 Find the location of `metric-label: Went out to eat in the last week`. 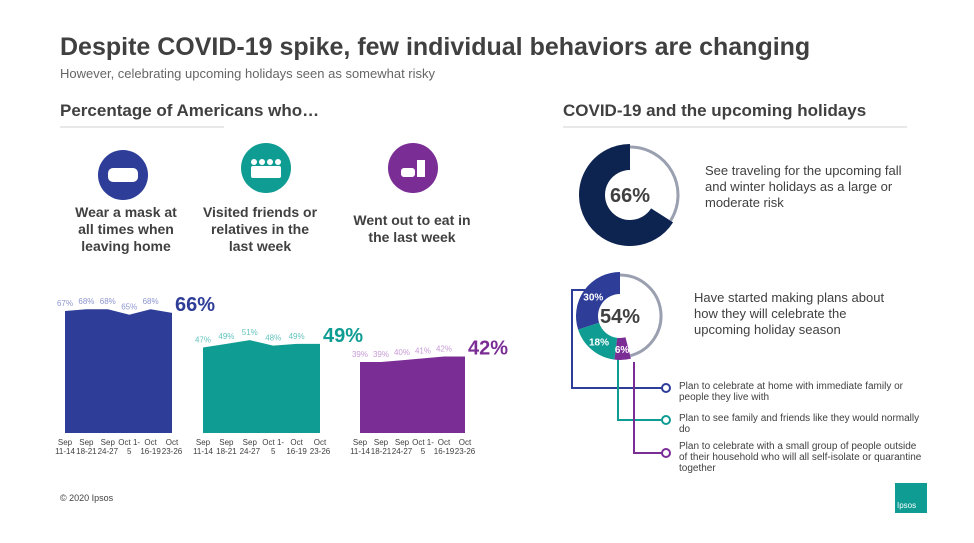

metric-label: Went out to eat in the last week is located at coordinates (412, 228).